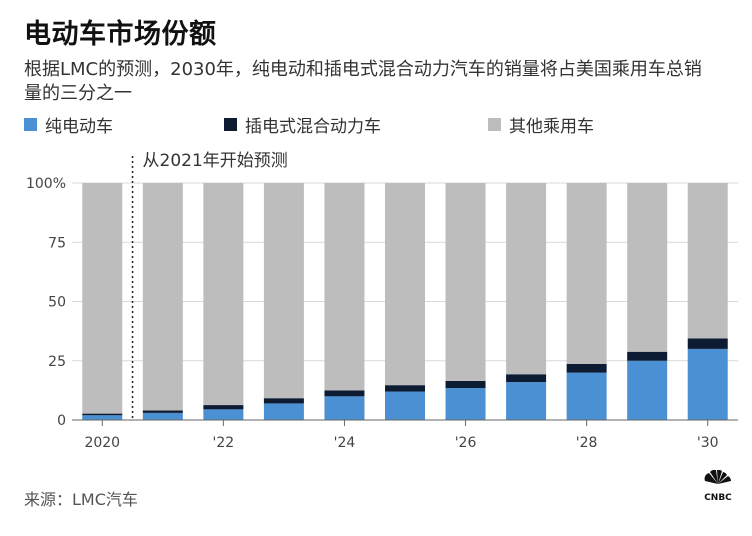 The image size is (752, 536). I want to click on y-tick-label: 100%, so click(46, 184).